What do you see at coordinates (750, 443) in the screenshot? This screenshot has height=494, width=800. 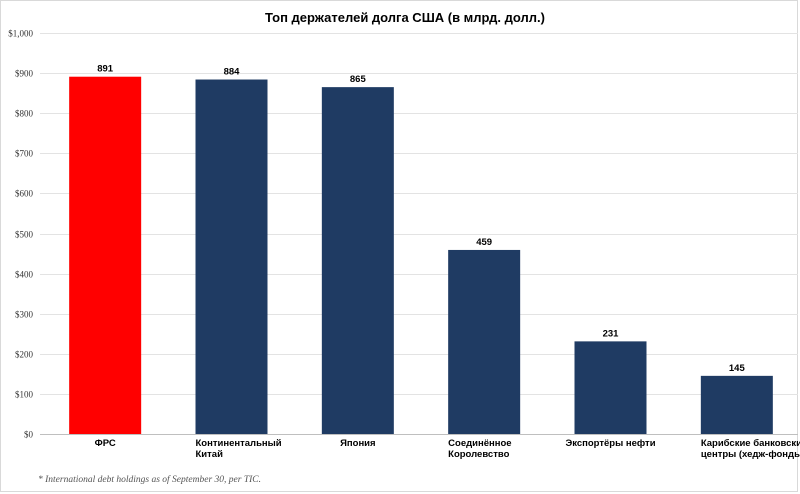 I see `category-label: Карибские банковские` at bounding box center [750, 443].